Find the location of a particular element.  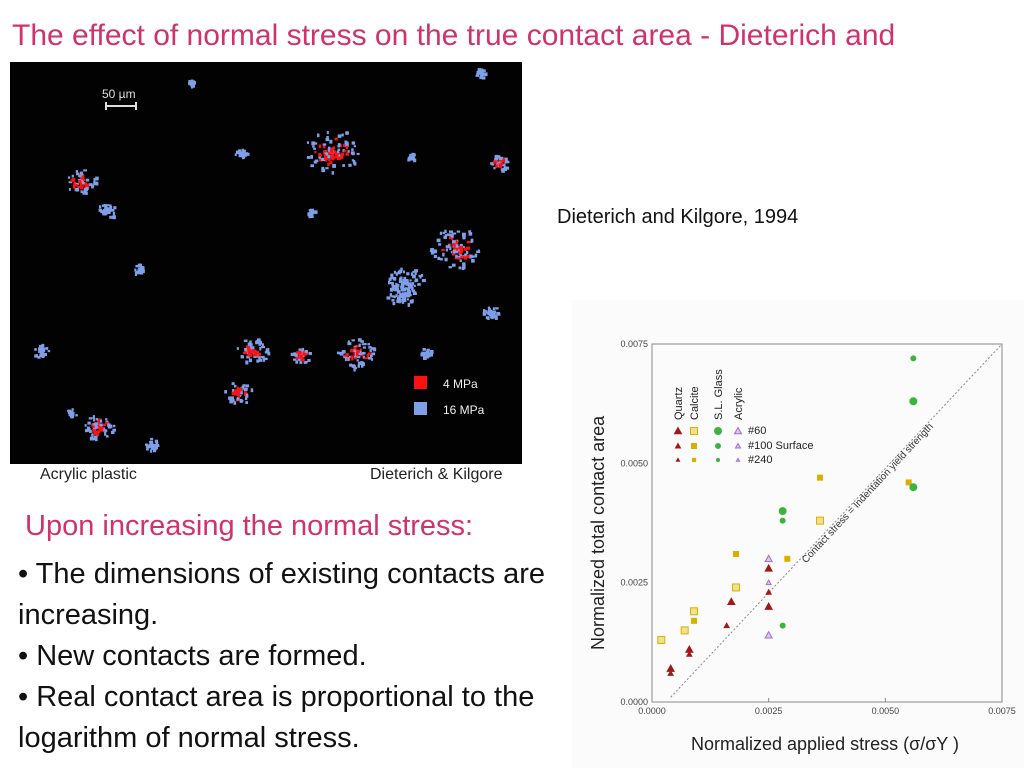

micrograph-caption-right: Dieterich & Kilgore is located at coordinates (436, 481).